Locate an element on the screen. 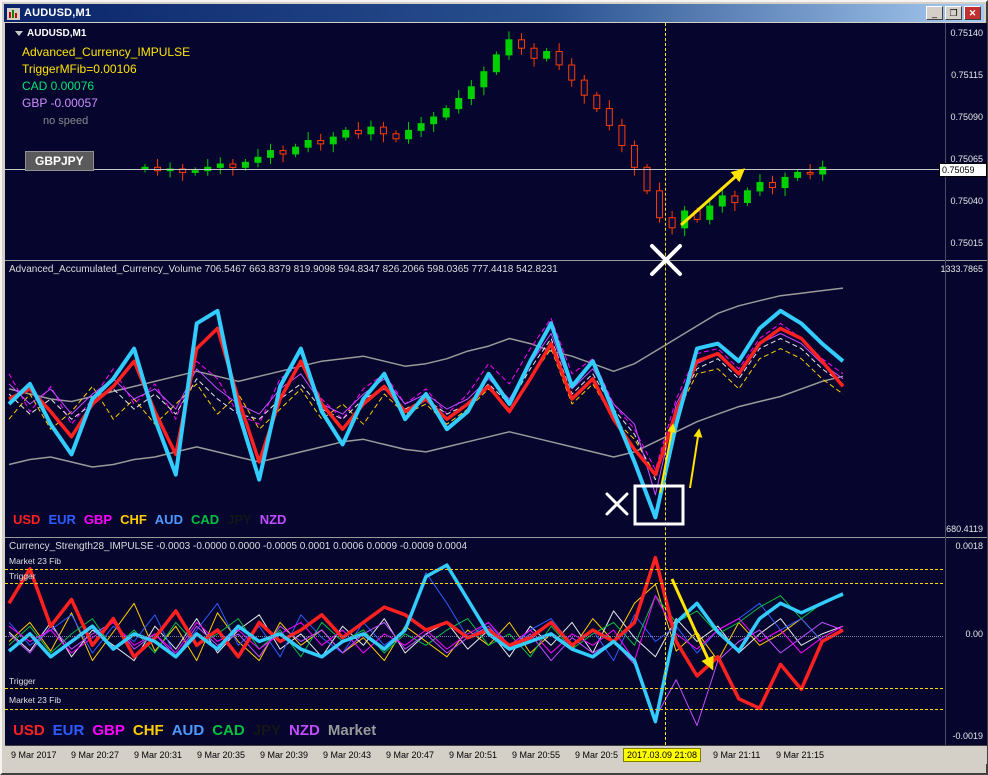 The image size is (988, 775). window-titlebar: AUDUSD,M1 _ ❐ ✕ is located at coordinates (494, 13).